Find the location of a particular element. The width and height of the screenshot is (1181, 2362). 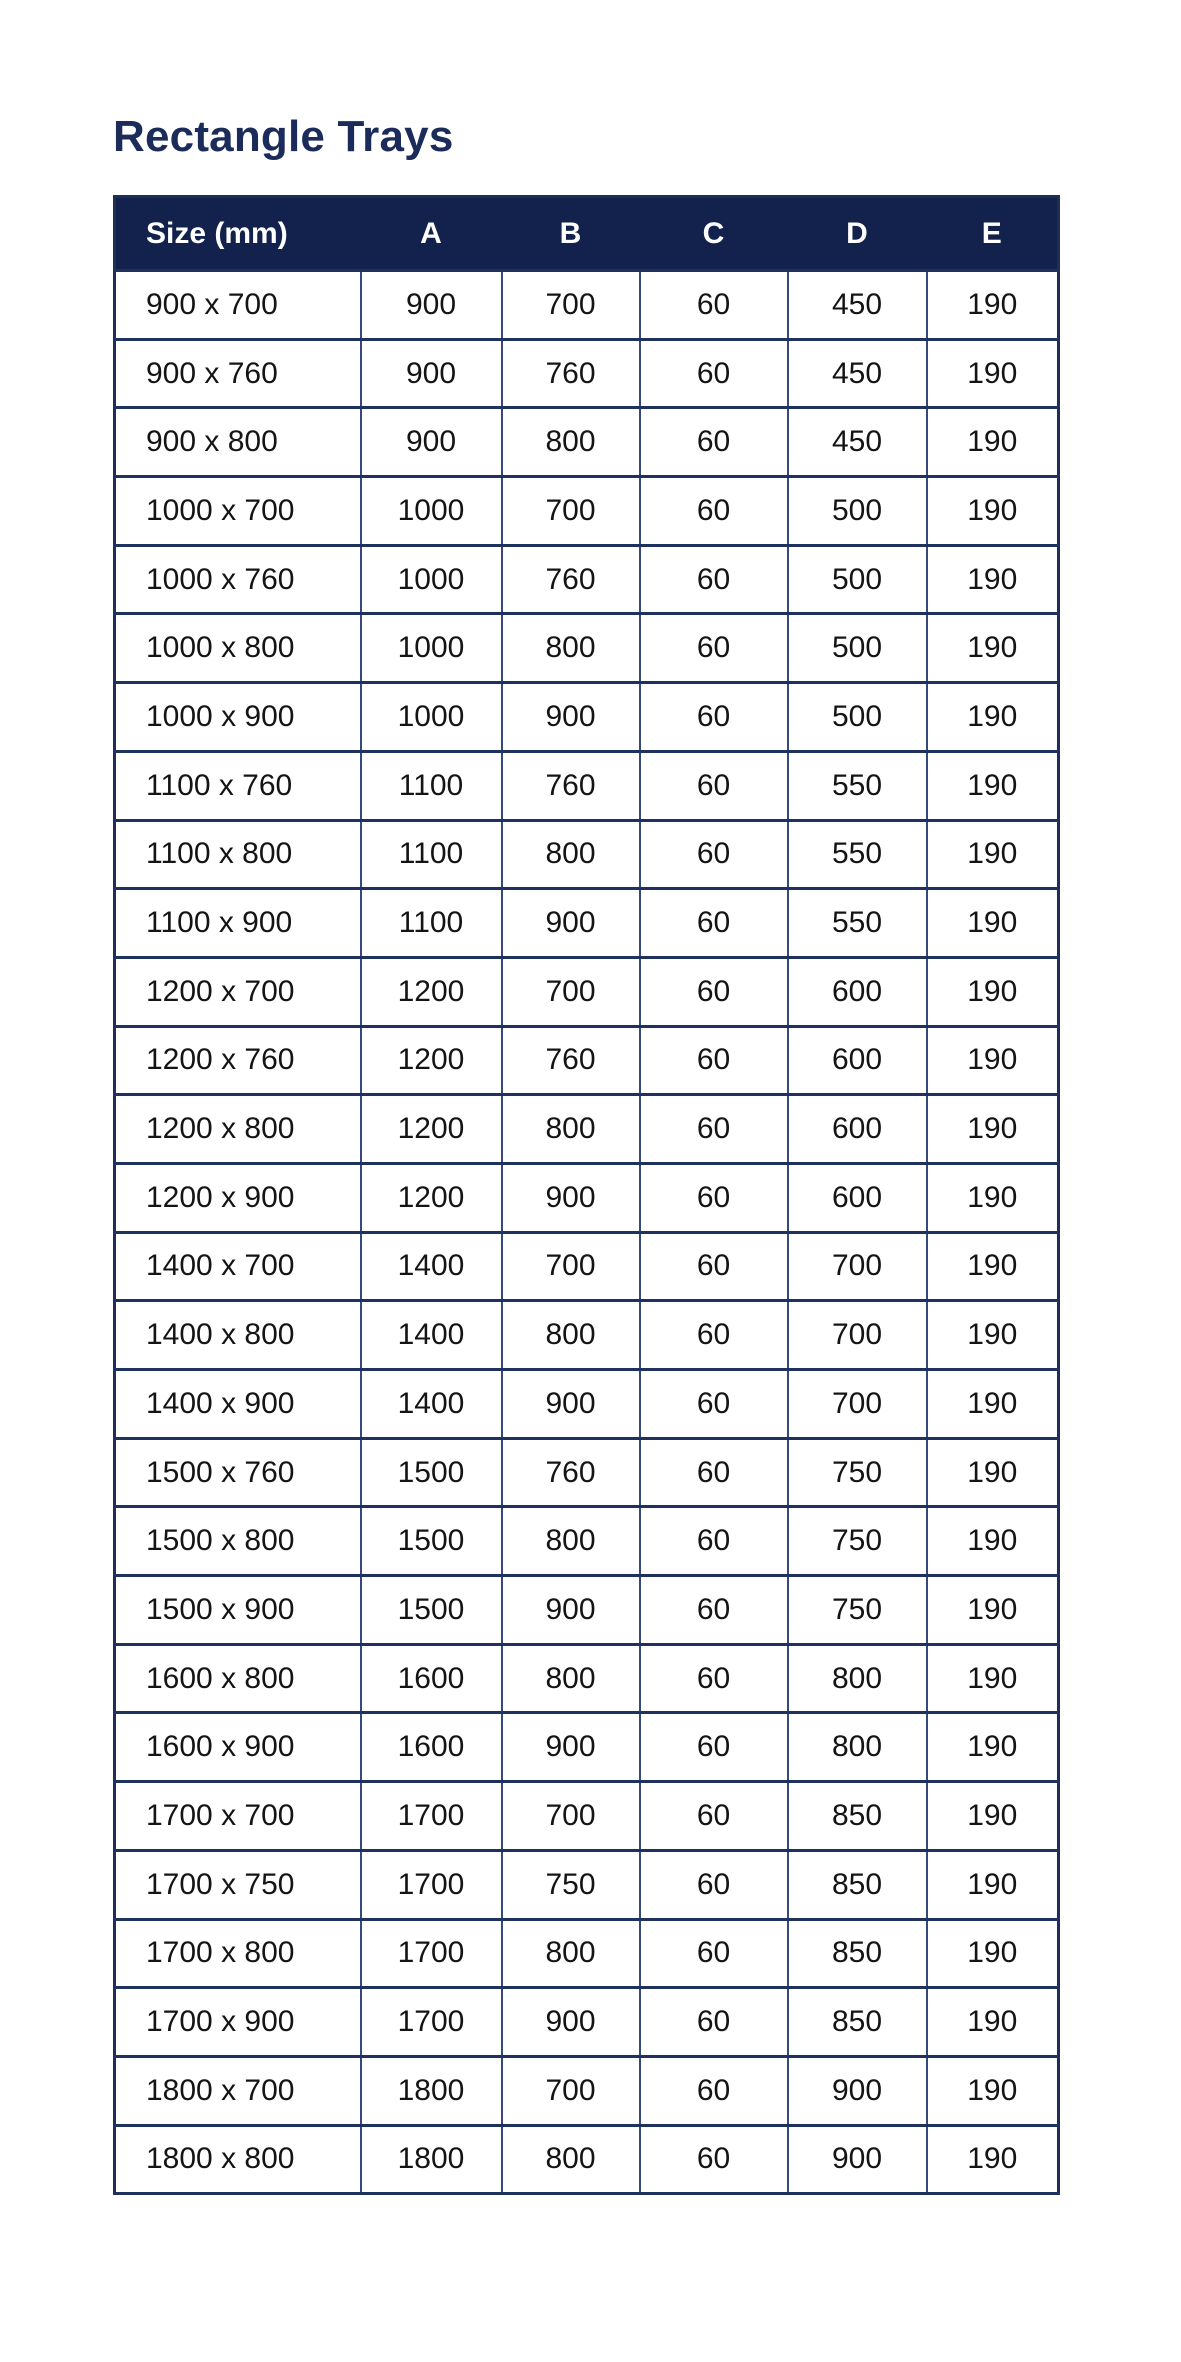

table-row: 1100 x 900 1100 900 60 550 190 is located at coordinates (586, 923).